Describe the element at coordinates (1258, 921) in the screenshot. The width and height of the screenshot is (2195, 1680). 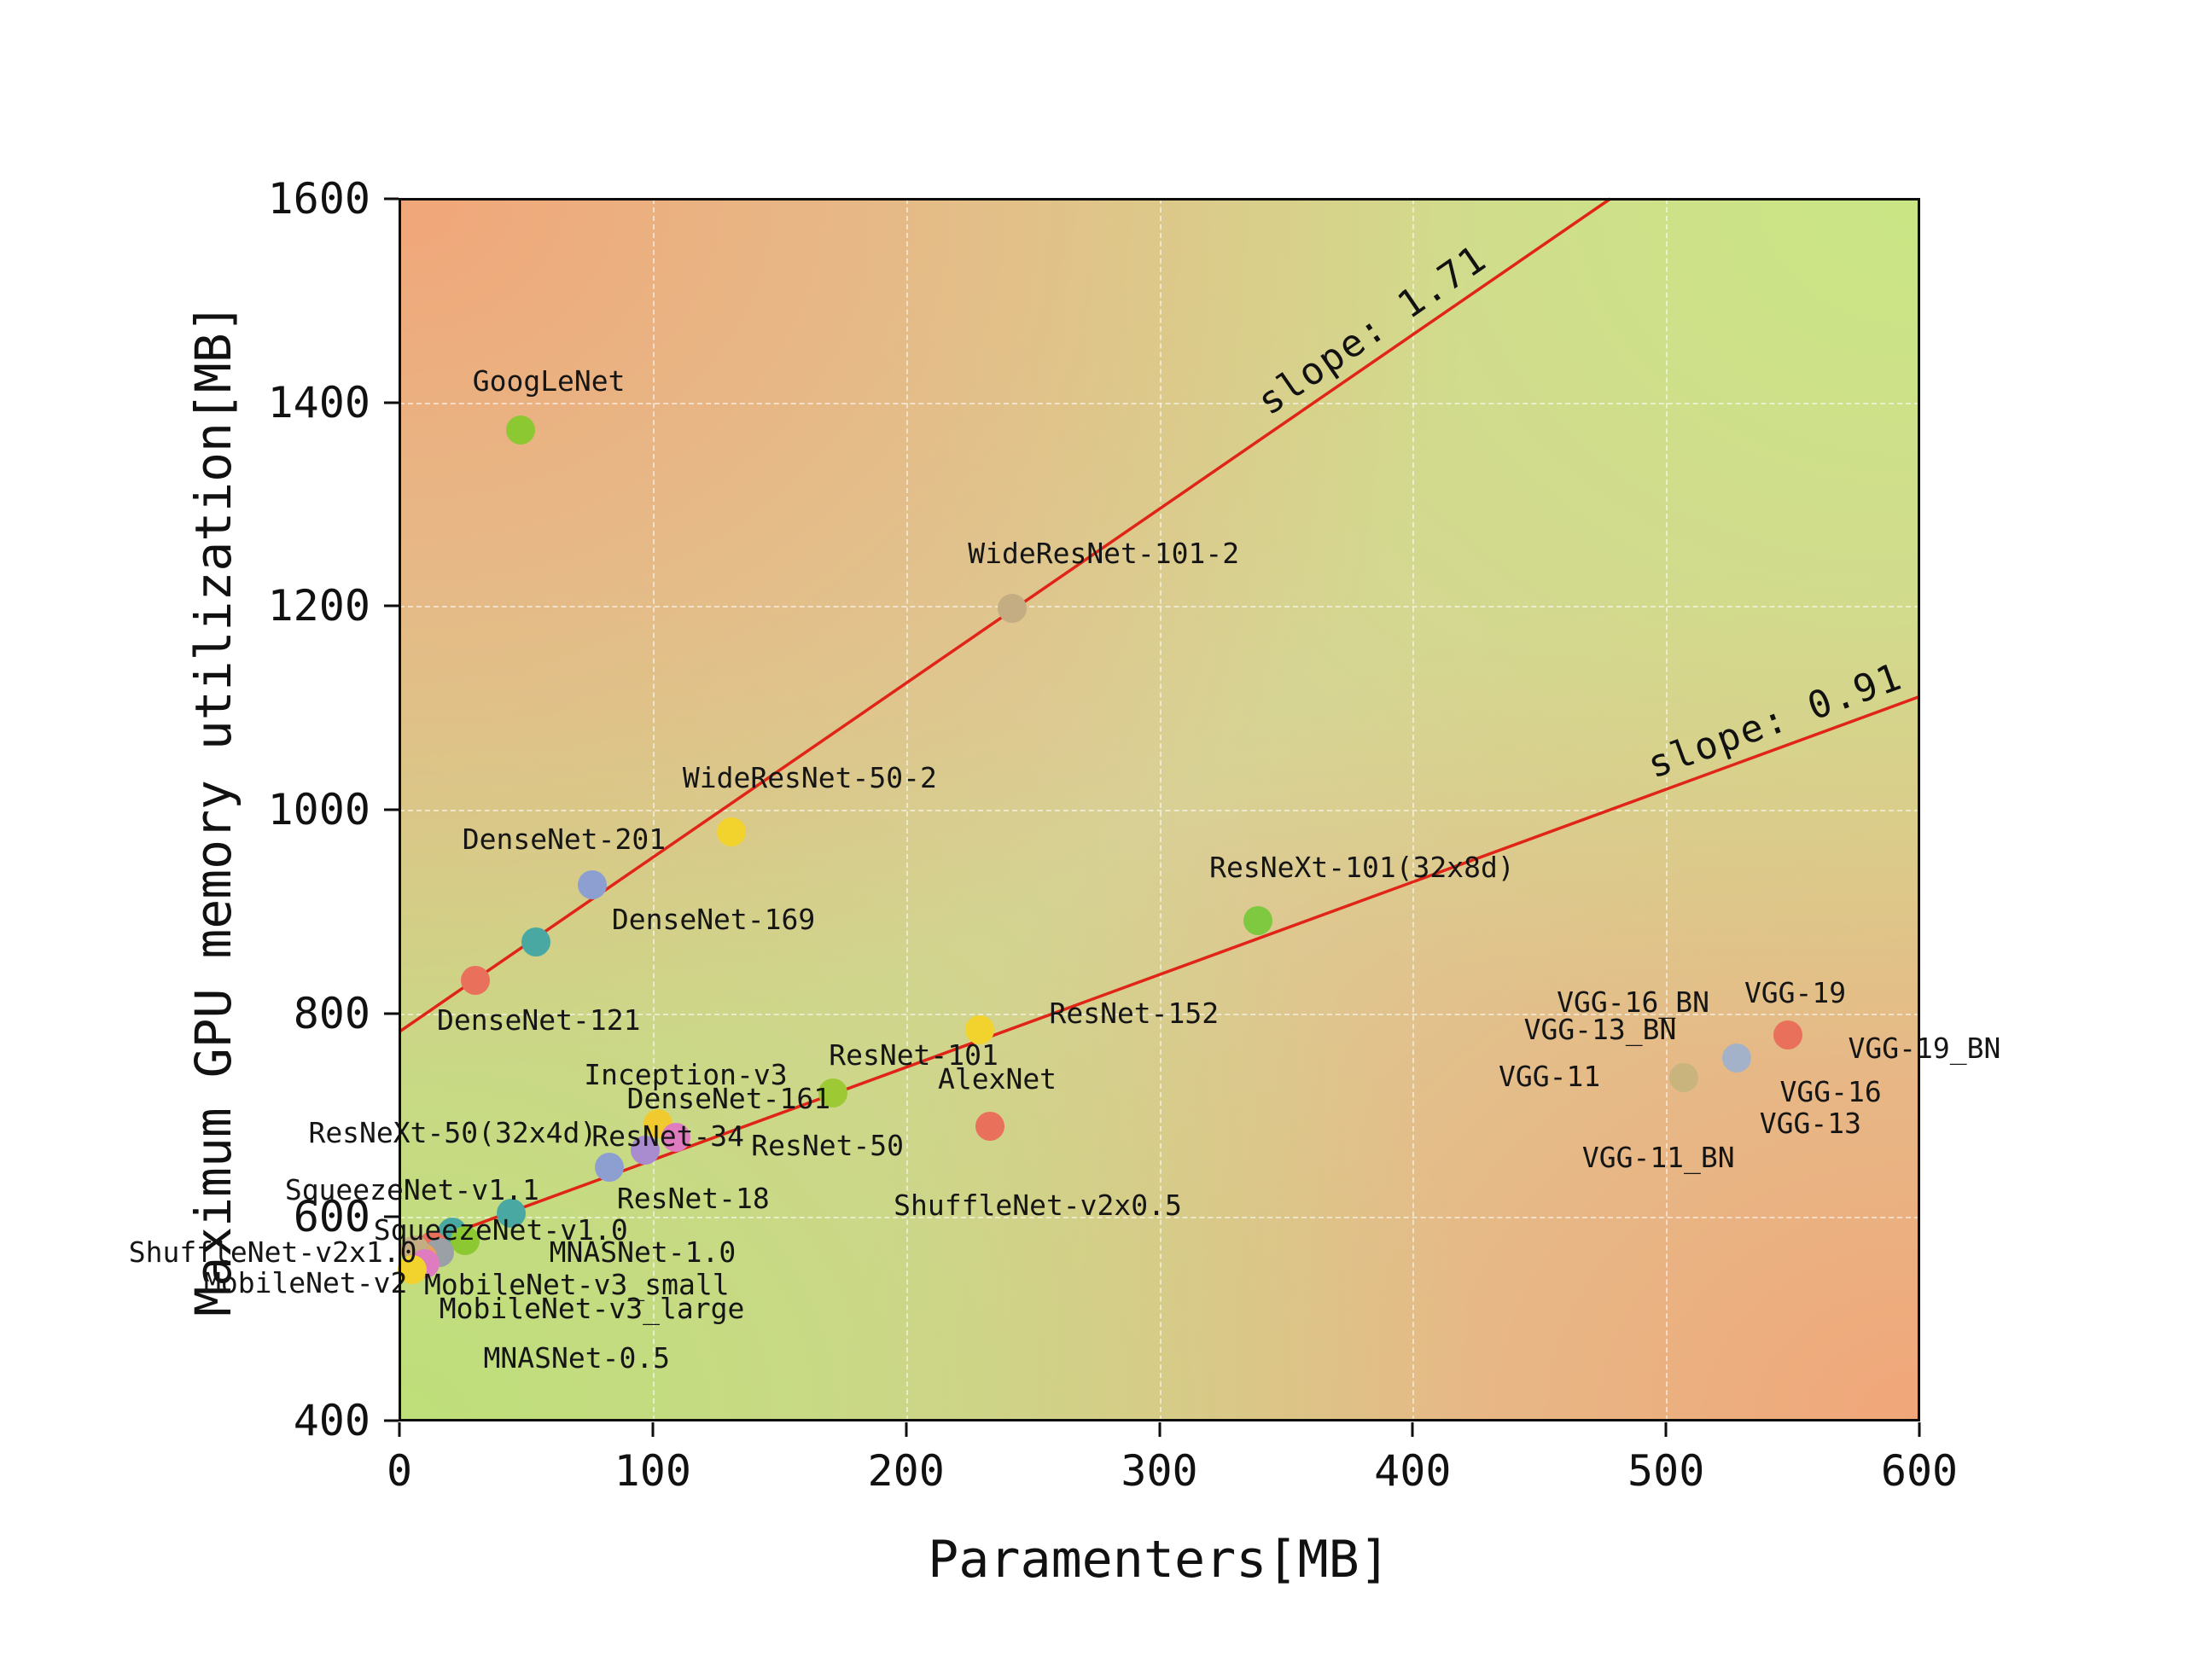
I see `scatter-point-resnext-101-32x8d` at that location.